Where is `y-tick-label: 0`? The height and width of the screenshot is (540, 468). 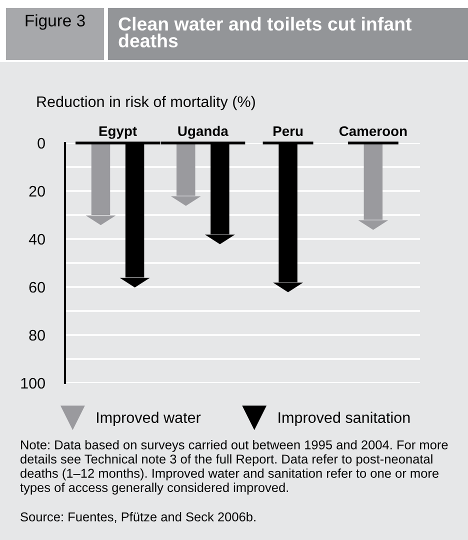 y-tick-label: 0 is located at coordinates (41, 143).